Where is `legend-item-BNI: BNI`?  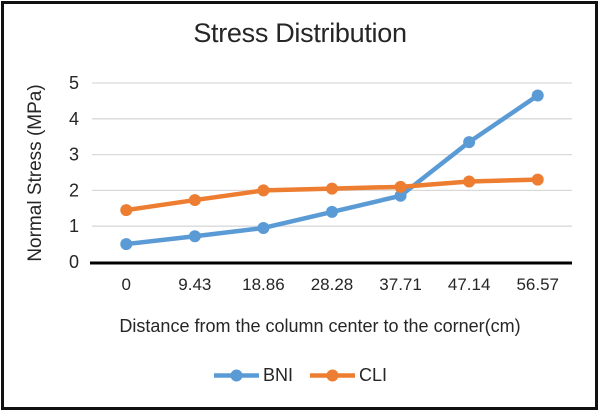 legend-item-BNI: BNI is located at coordinates (253, 375).